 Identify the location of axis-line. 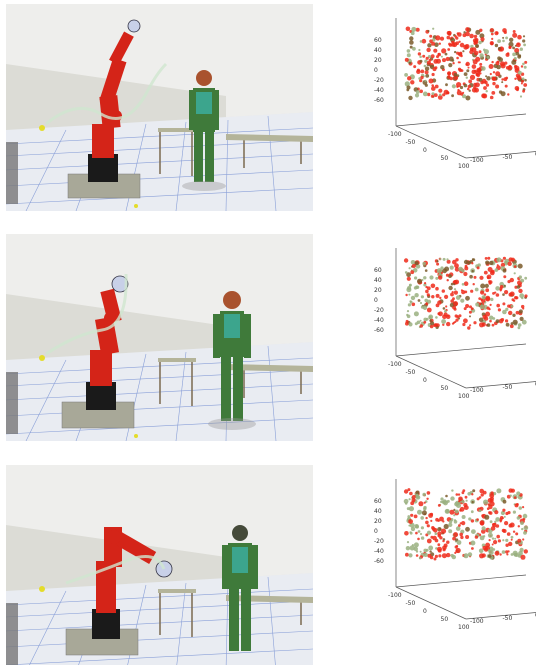
(461, 581).